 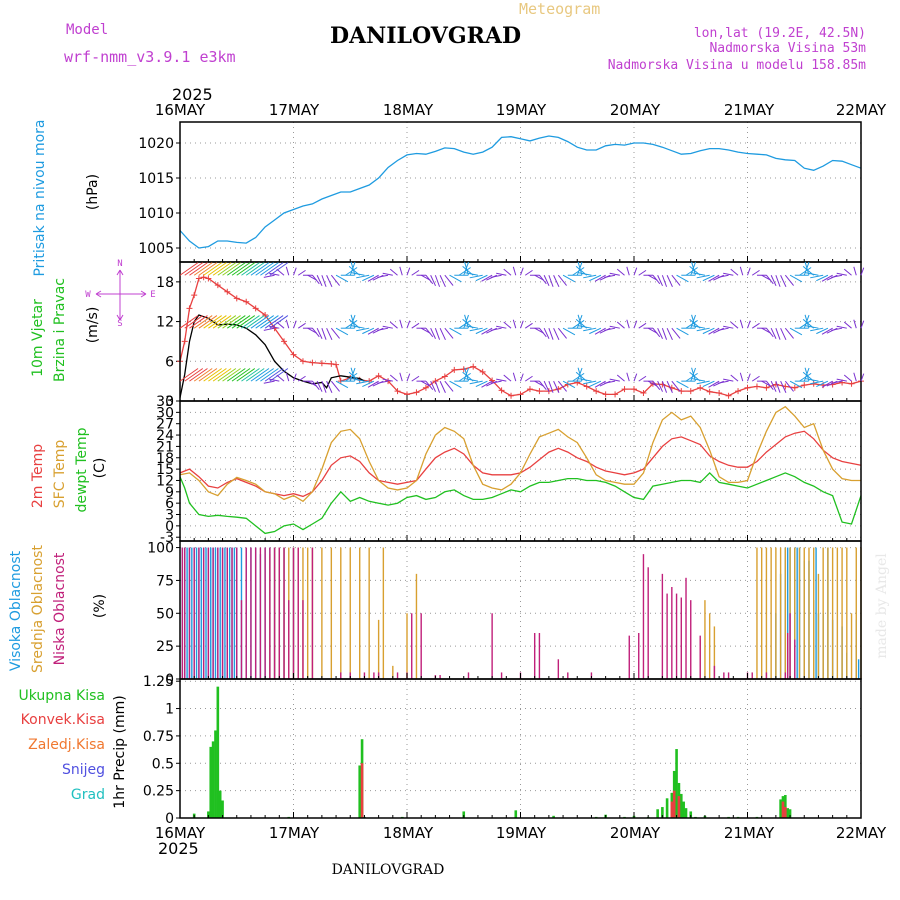 What do you see at coordinates (83, 770) in the screenshot?
I see `legend-snow: Snijeg` at bounding box center [83, 770].